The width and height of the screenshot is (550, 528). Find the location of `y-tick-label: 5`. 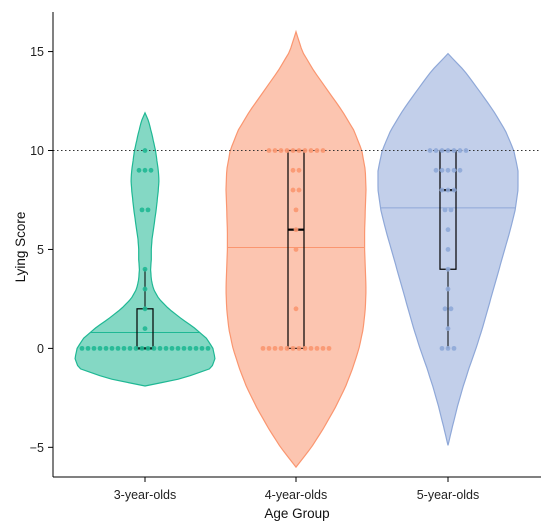

y-tick-label: 5 is located at coordinates (40, 250).